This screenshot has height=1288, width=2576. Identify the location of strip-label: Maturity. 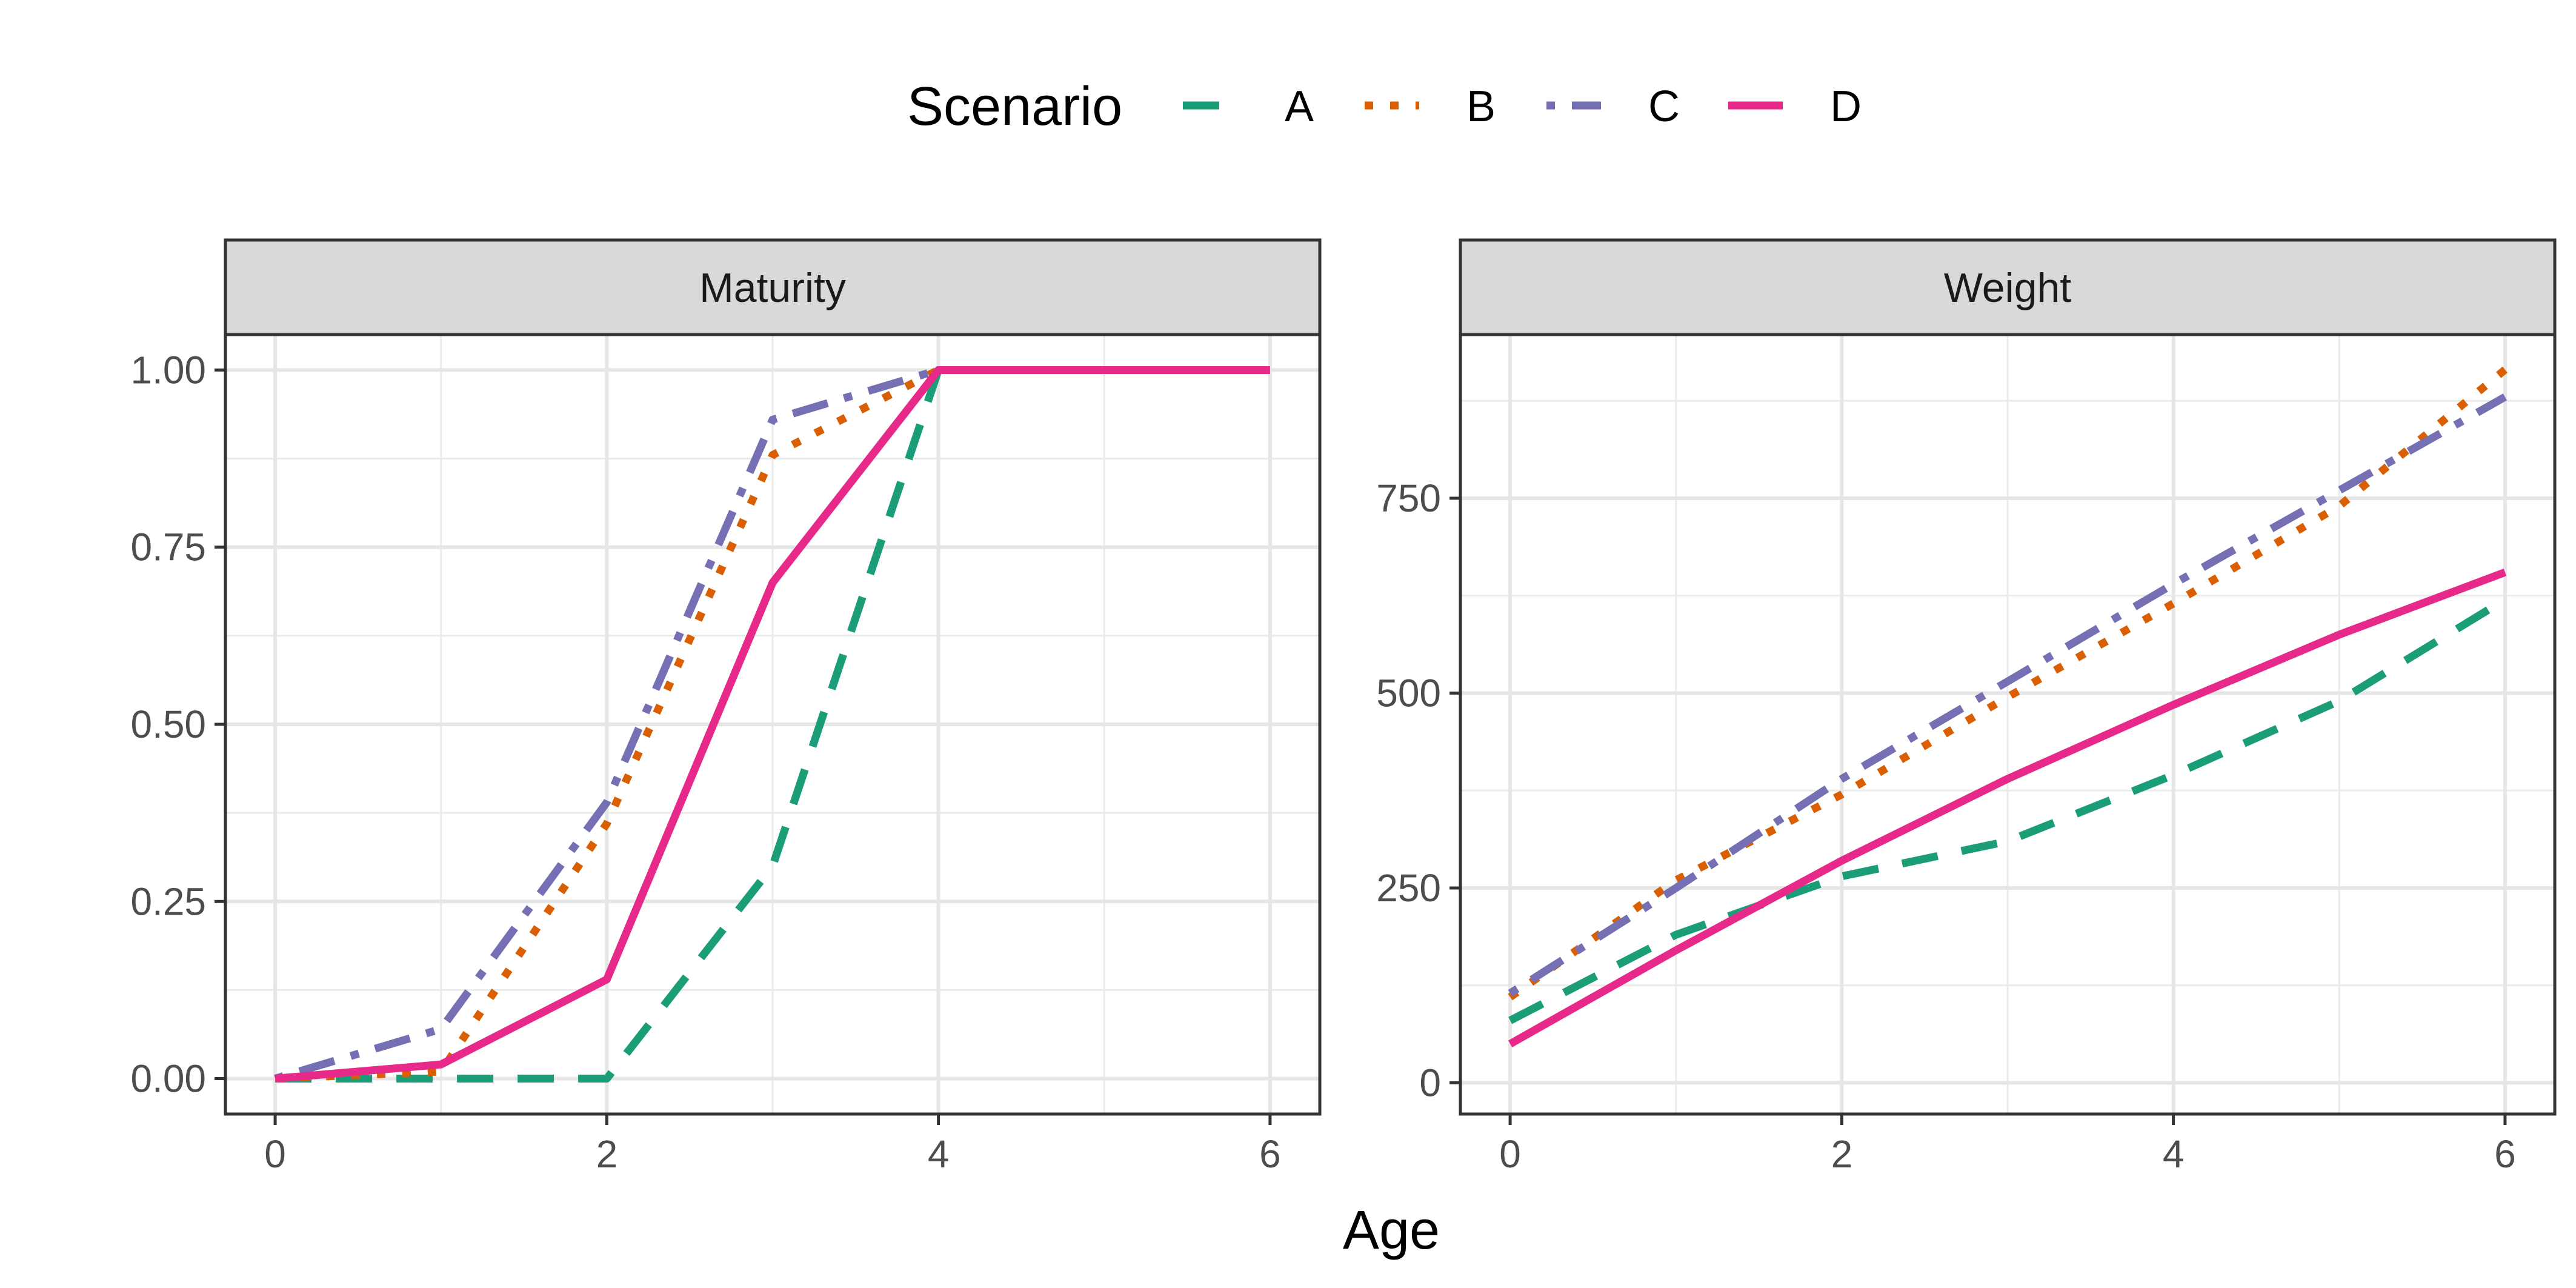
(772, 288).